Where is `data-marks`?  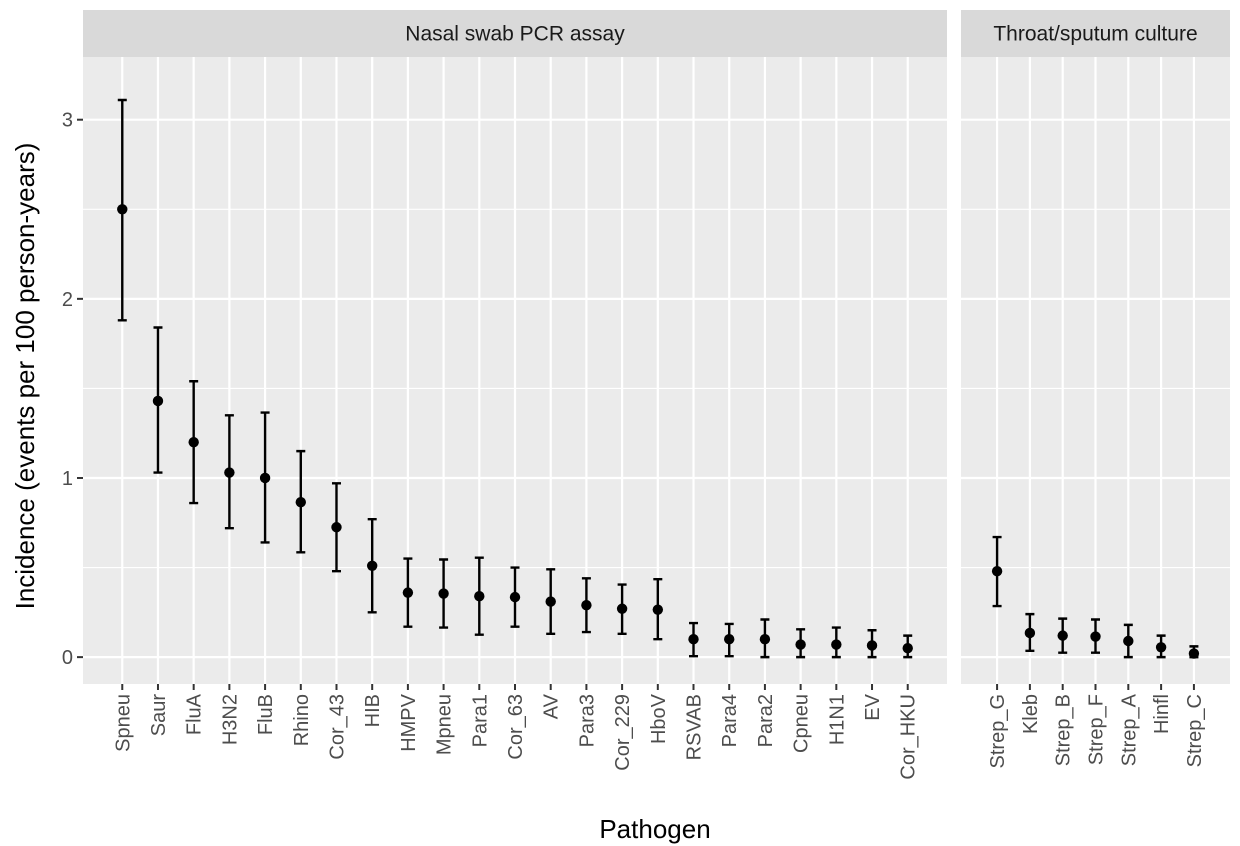 data-marks is located at coordinates (1095, 597).